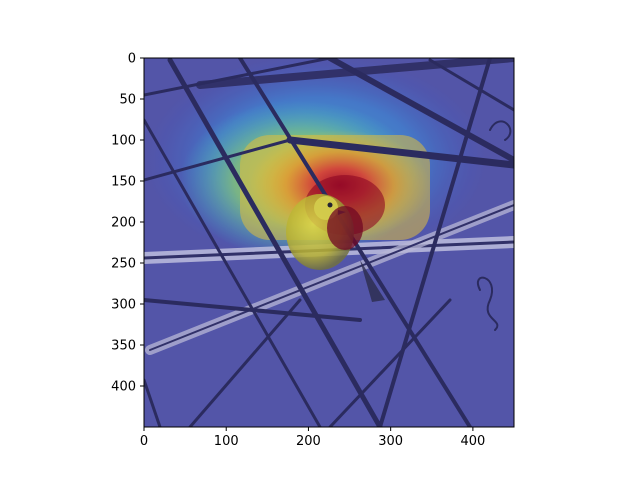  What do you see at coordinates (123, 305) in the screenshot?
I see `y-tick-label-6: 300` at bounding box center [123, 305].